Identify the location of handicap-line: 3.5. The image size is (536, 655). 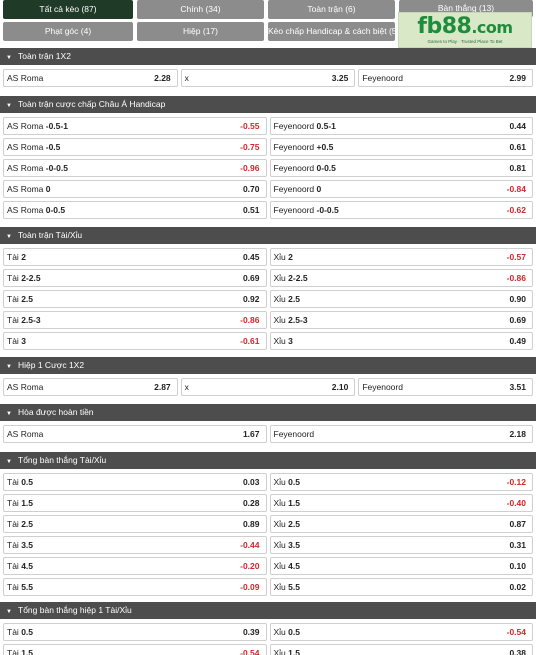
(294, 545).